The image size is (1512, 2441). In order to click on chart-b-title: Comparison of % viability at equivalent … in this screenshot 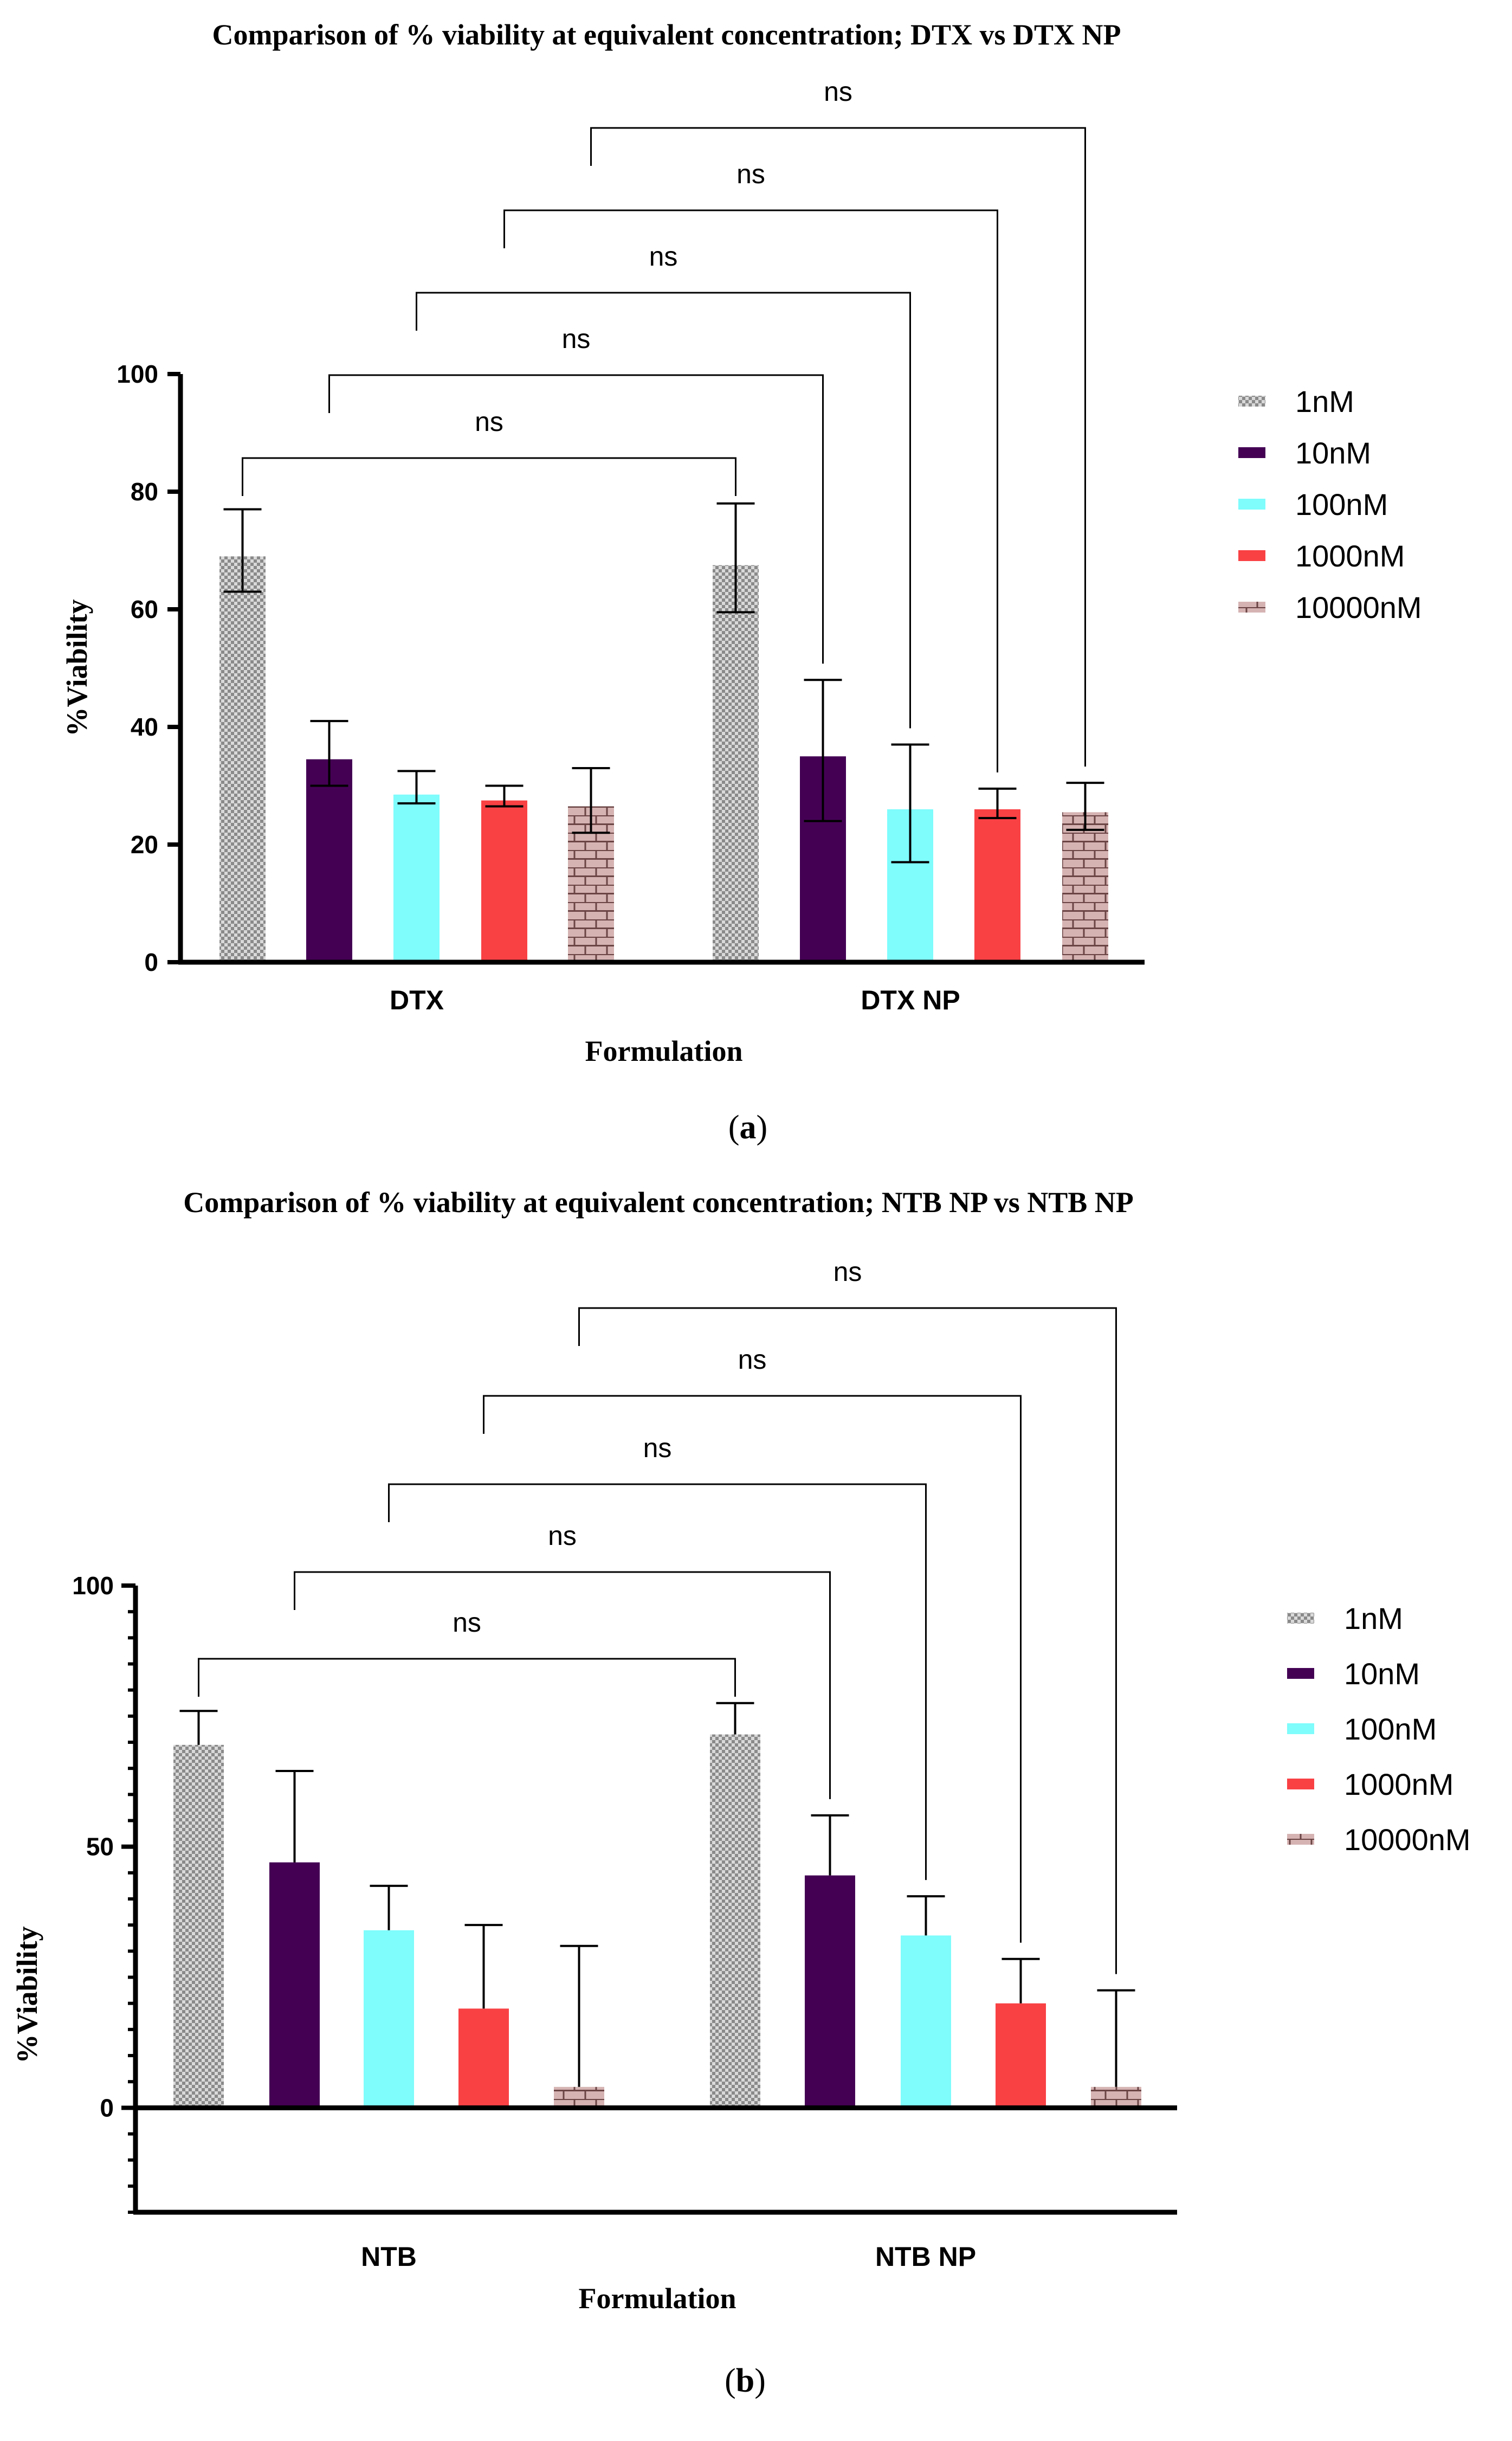, I will do `click(659, 1202)`.